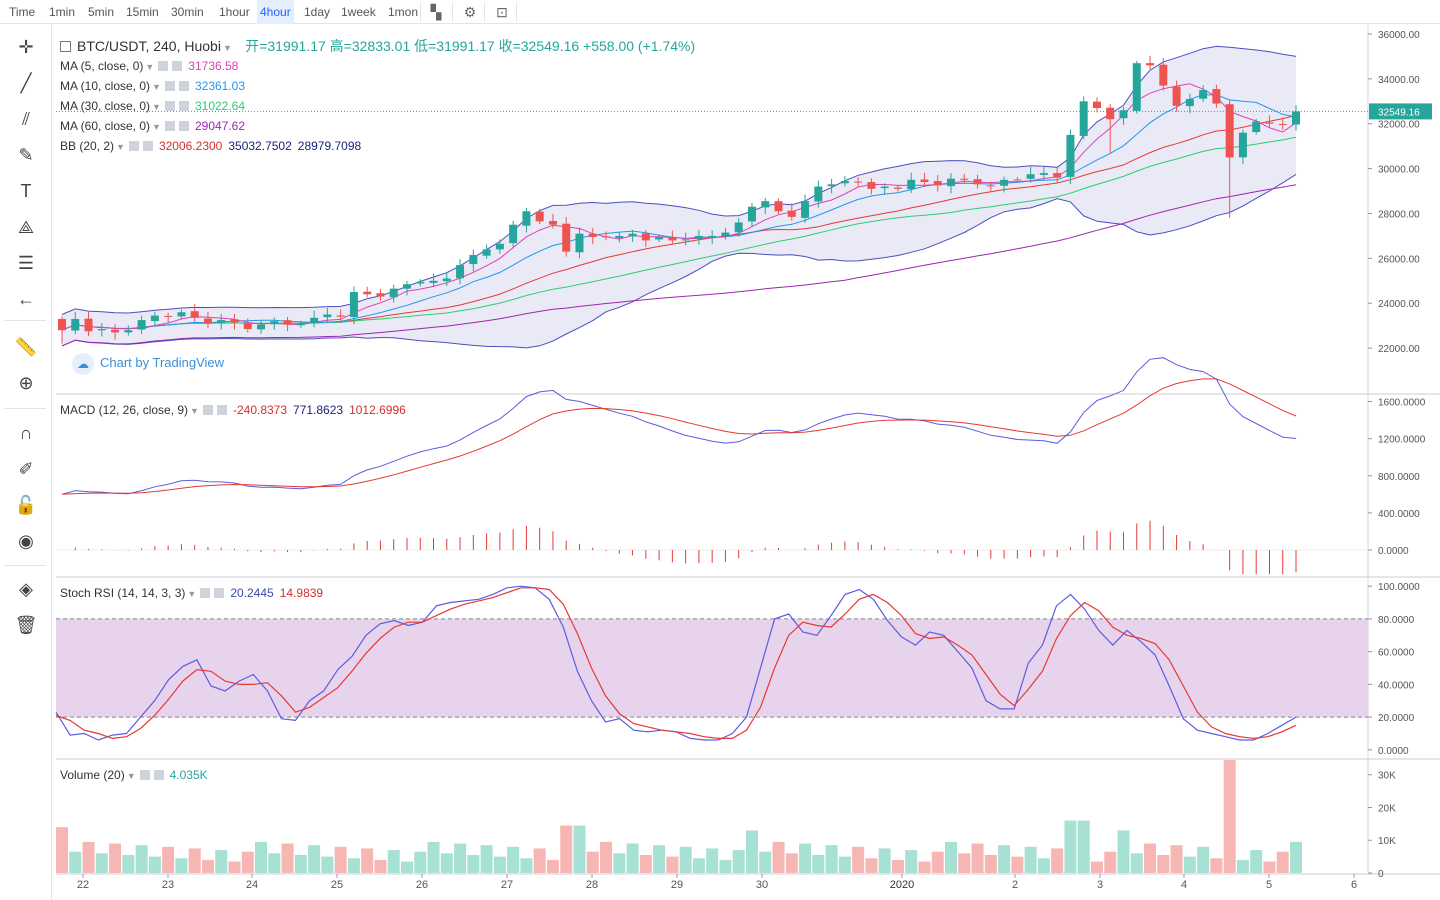 This screenshot has width=1440, height=900. Describe the element at coordinates (26, 227) in the screenshot. I see `pattern-icon: ⟁` at that location.